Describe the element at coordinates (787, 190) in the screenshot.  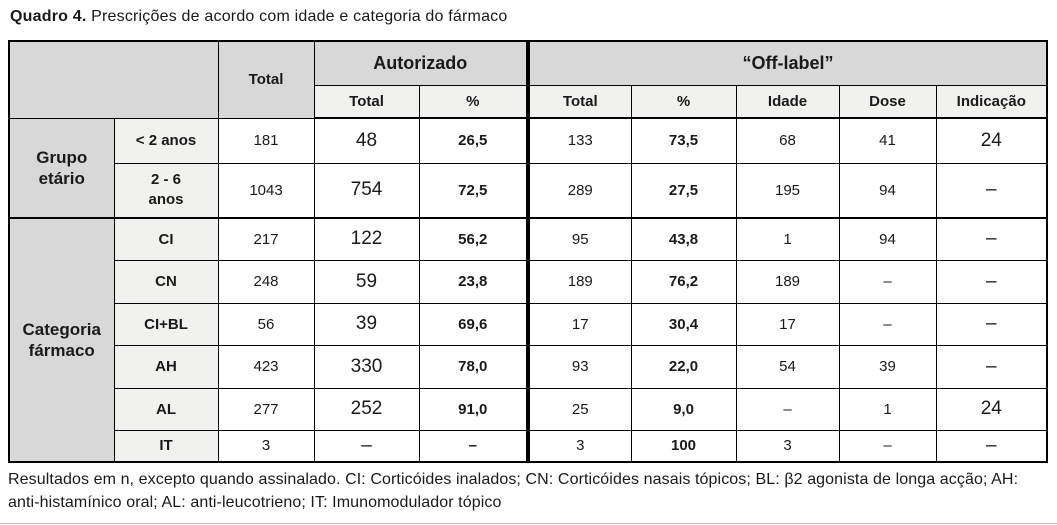
I see `table-cell: 195` at that location.